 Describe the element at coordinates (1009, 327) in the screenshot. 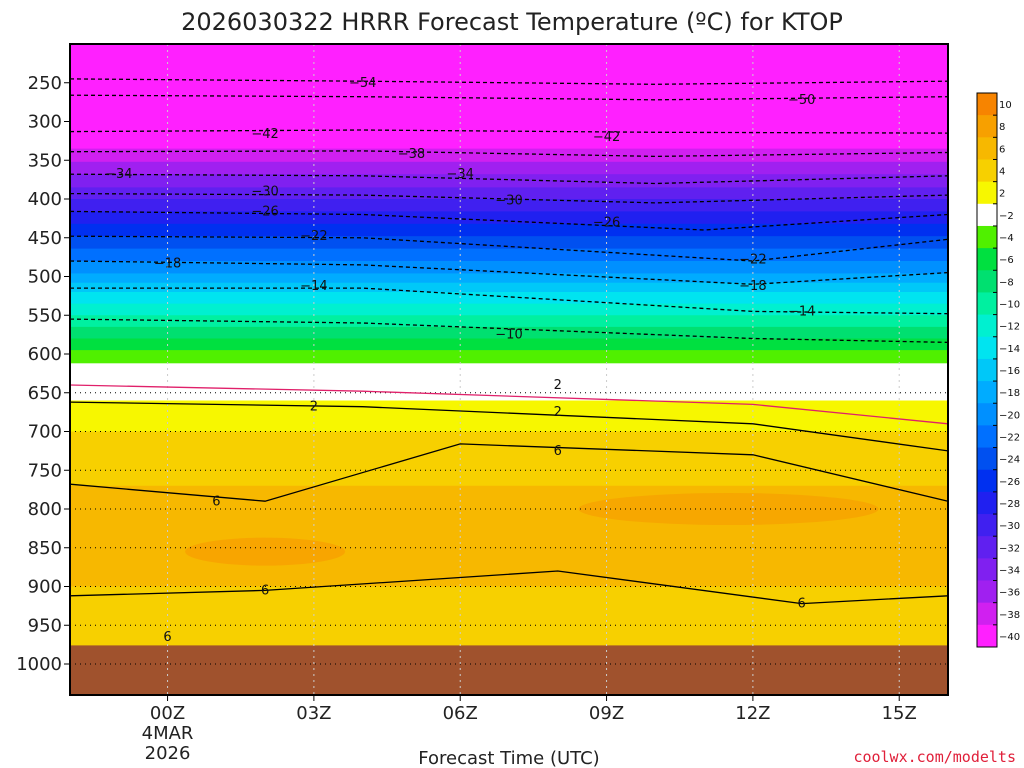

I see `colorbar-label: −12` at that location.